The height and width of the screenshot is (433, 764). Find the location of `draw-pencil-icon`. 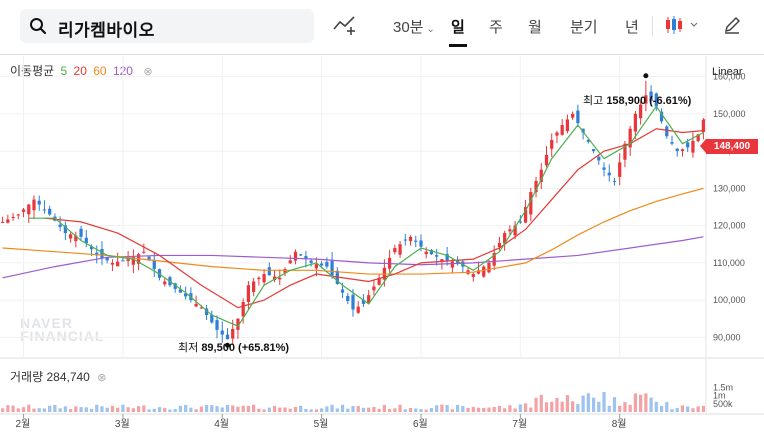

draw-pencil-icon is located at coordinates (732, 27).